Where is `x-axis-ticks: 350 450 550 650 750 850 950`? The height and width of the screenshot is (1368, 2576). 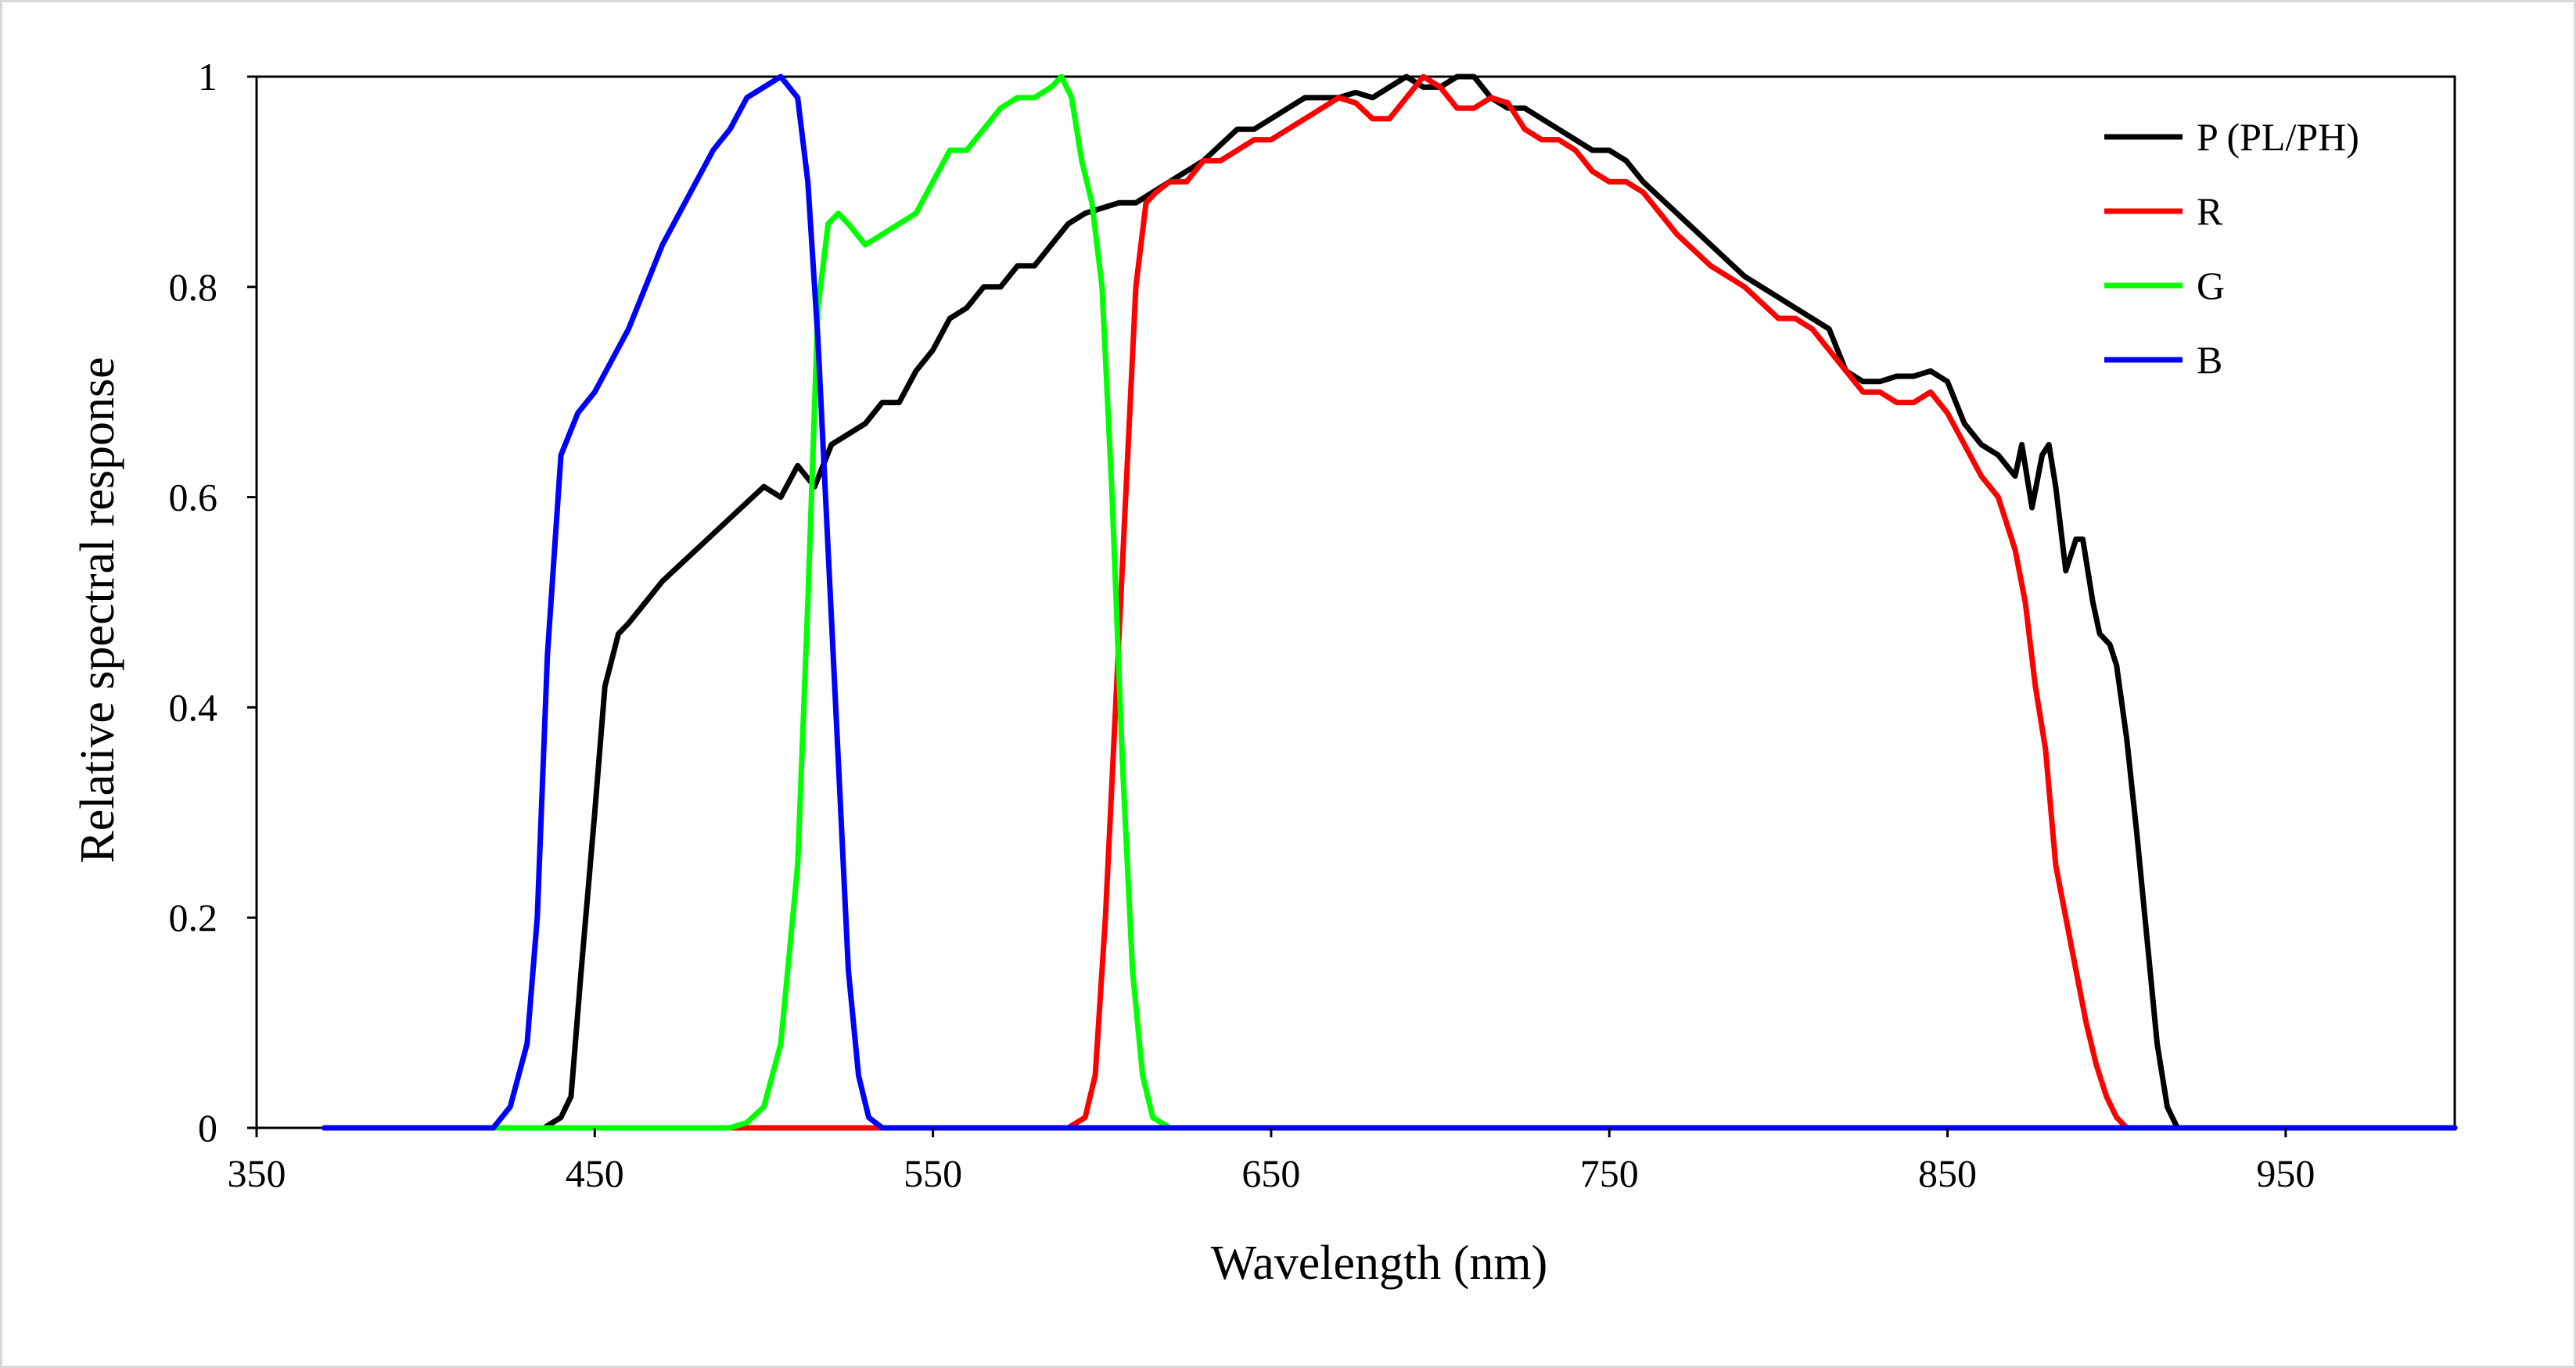
x-axis-ticks: 350 450 550 650 750 850 950 is located at coordinates (1271, 1161).